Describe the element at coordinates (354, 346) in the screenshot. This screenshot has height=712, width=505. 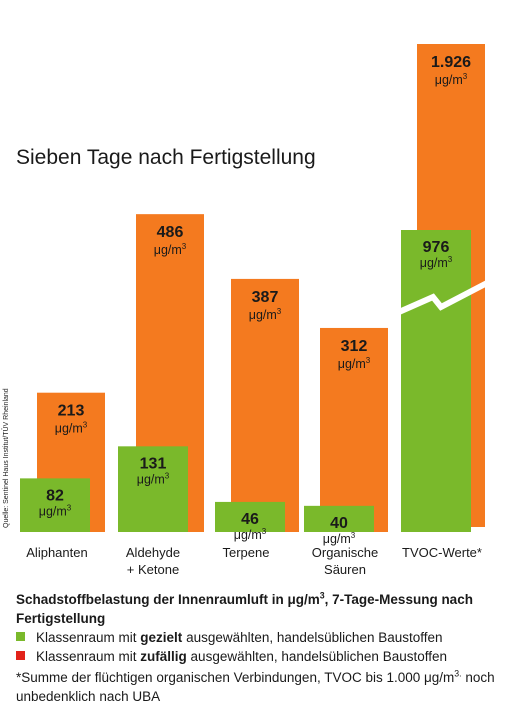
I see `label-zufaellig-3: 312` at that location.